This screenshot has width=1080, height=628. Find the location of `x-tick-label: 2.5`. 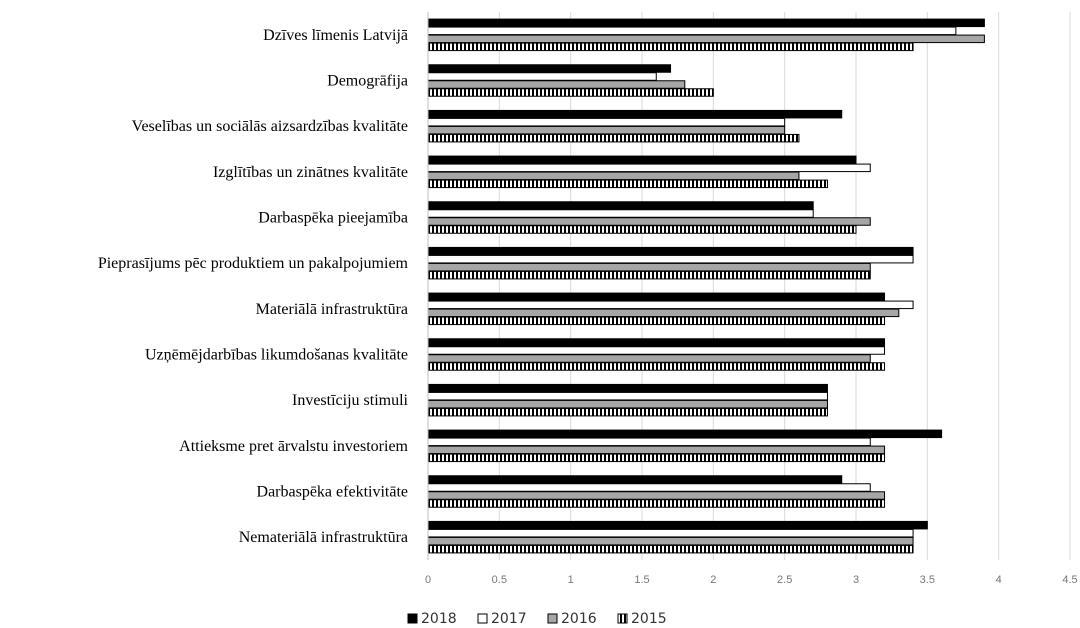

x-tick-label: 2.5 is located at coordinates (784, 580).